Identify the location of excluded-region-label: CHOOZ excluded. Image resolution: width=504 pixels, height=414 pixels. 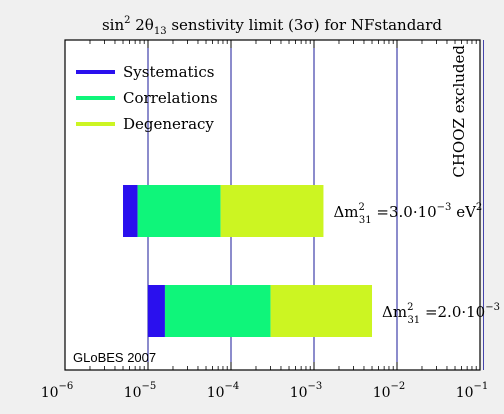
(459, 111).